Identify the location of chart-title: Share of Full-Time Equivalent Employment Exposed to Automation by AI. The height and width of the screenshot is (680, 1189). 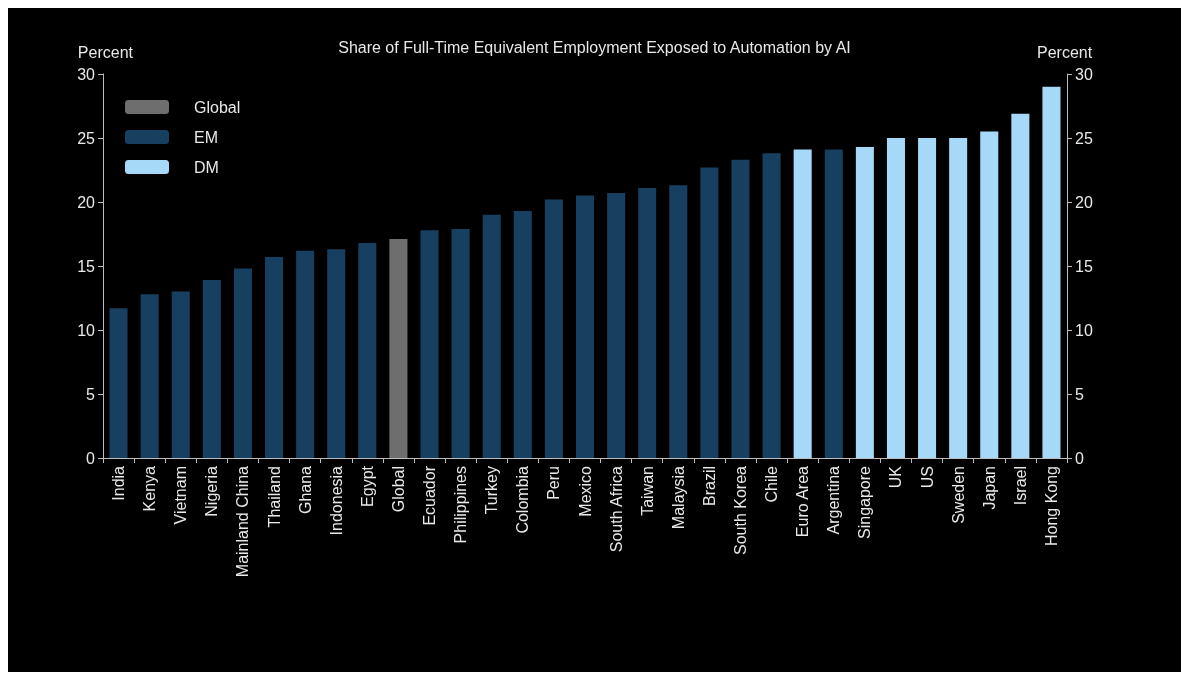
(594, 47).